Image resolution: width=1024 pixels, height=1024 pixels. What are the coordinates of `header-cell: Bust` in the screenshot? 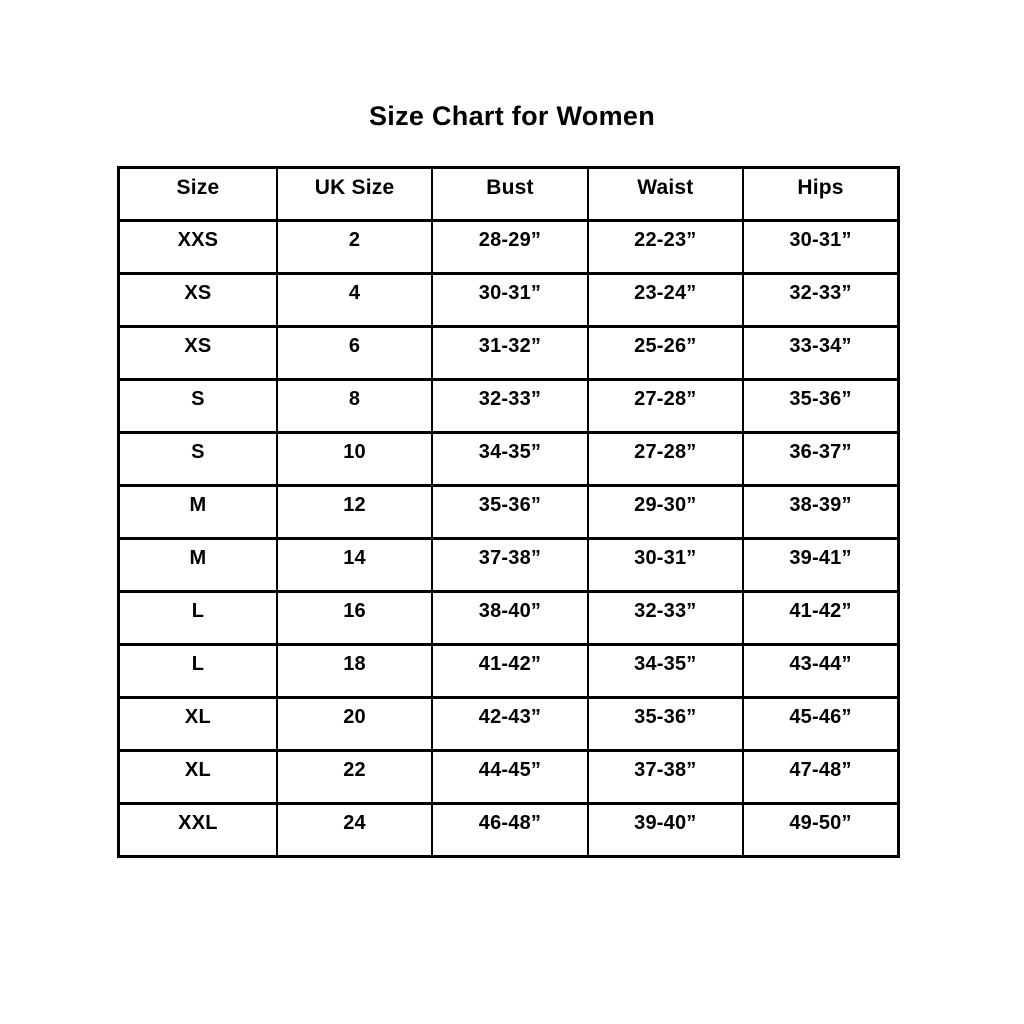 It's located at (510, 194).